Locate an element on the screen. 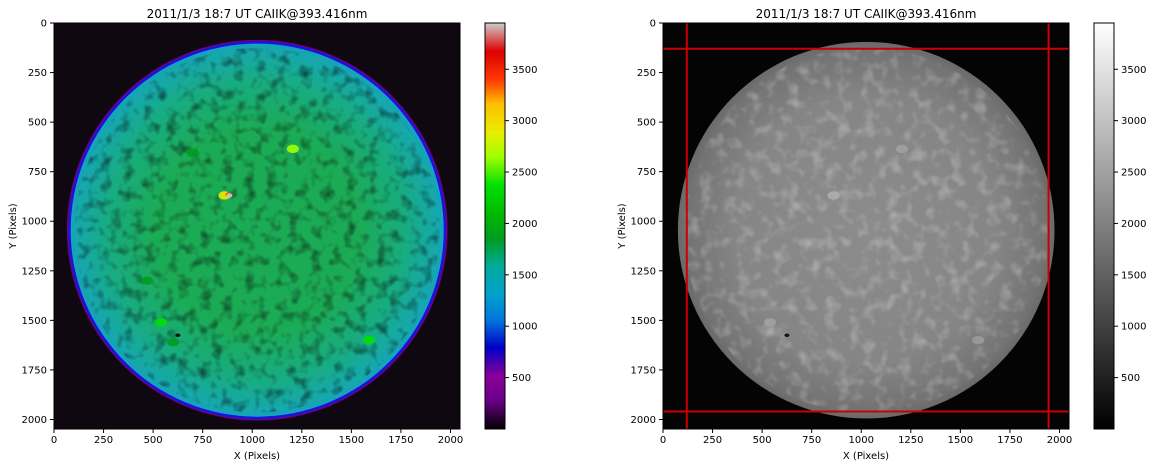  colorbar-1: 500 1000 1500 2000 2500 3000 3500 is located at coordinates (510, 226).